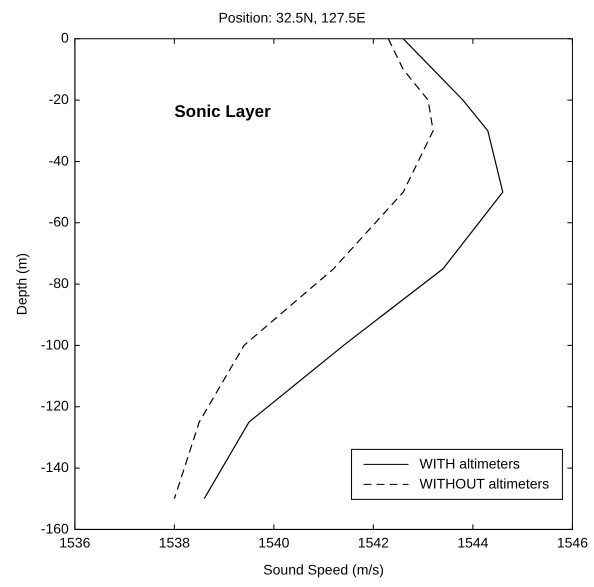 The height and width of the screenshot is (587, 594). Describe the element at coordinates (174, 542) in the screenshot. I see `x-tick-label: 1538` at that location.